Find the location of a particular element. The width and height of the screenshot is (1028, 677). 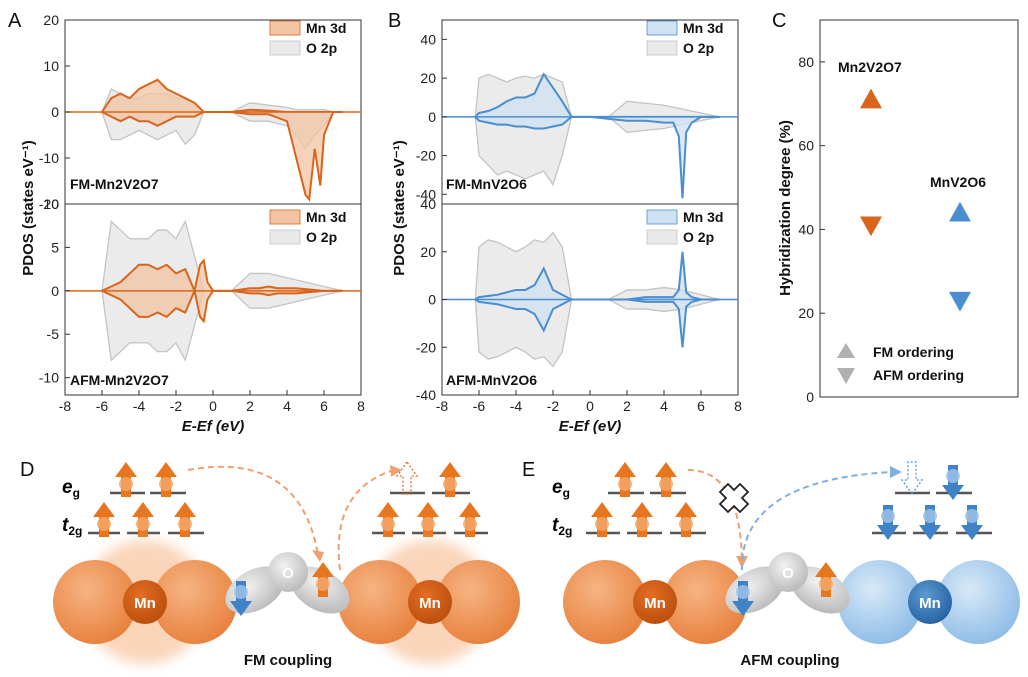

legend-label-fm: FM ordering is located at coordinates (913, 352).